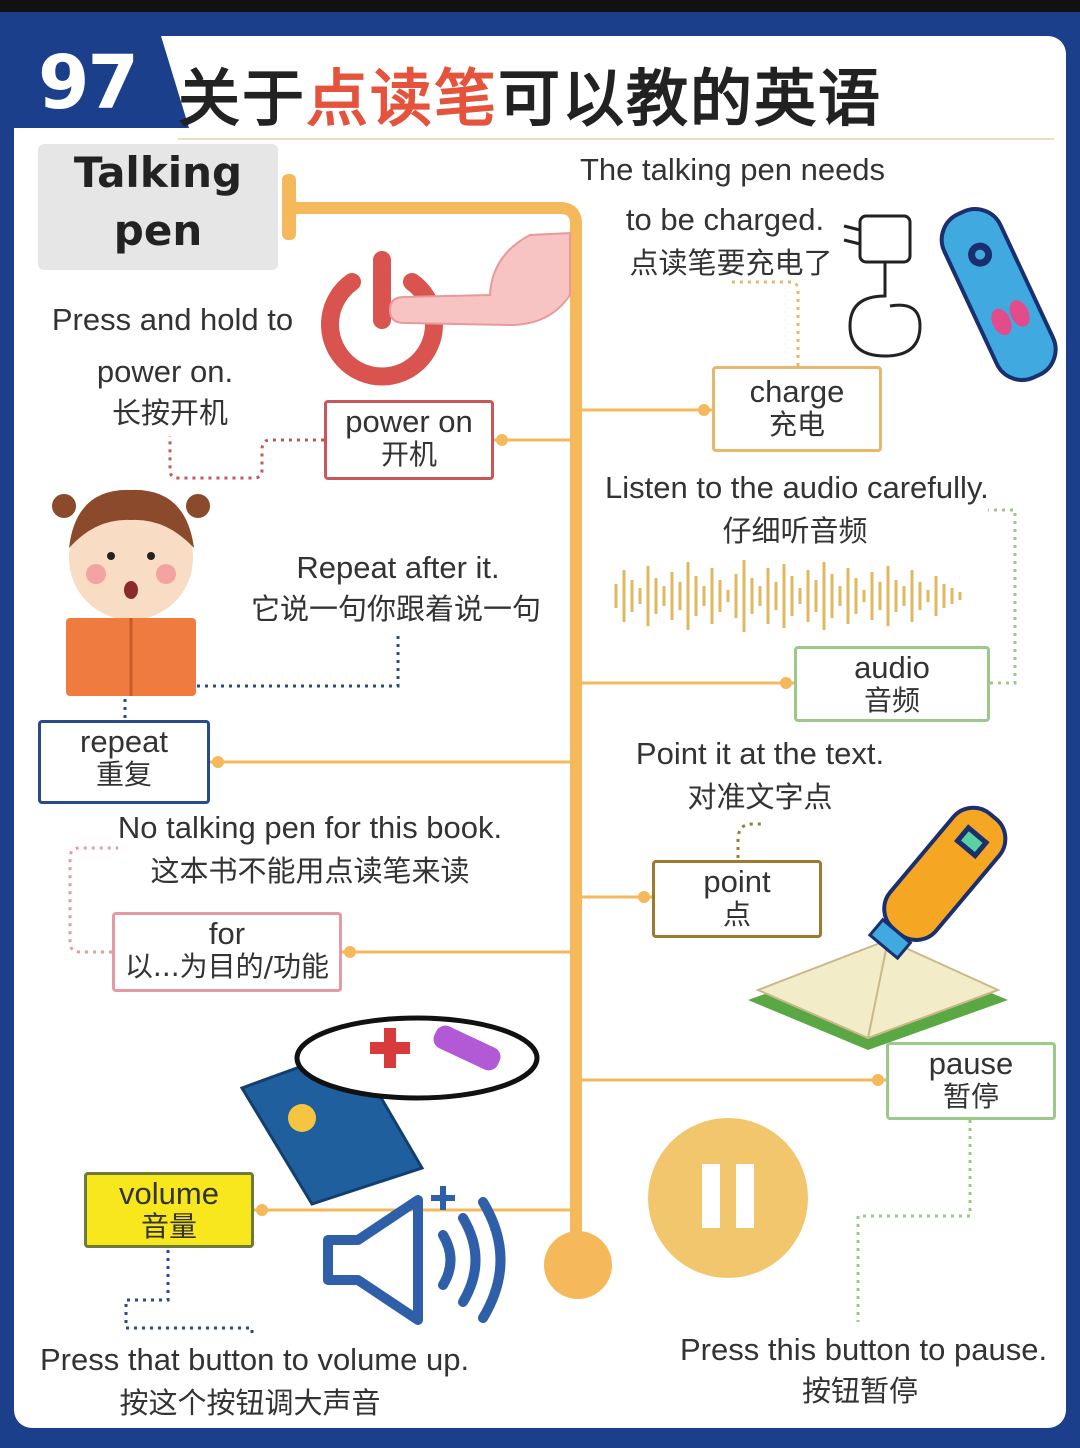  I want to click on lesson-number-badge: 97, so click(101, 82).